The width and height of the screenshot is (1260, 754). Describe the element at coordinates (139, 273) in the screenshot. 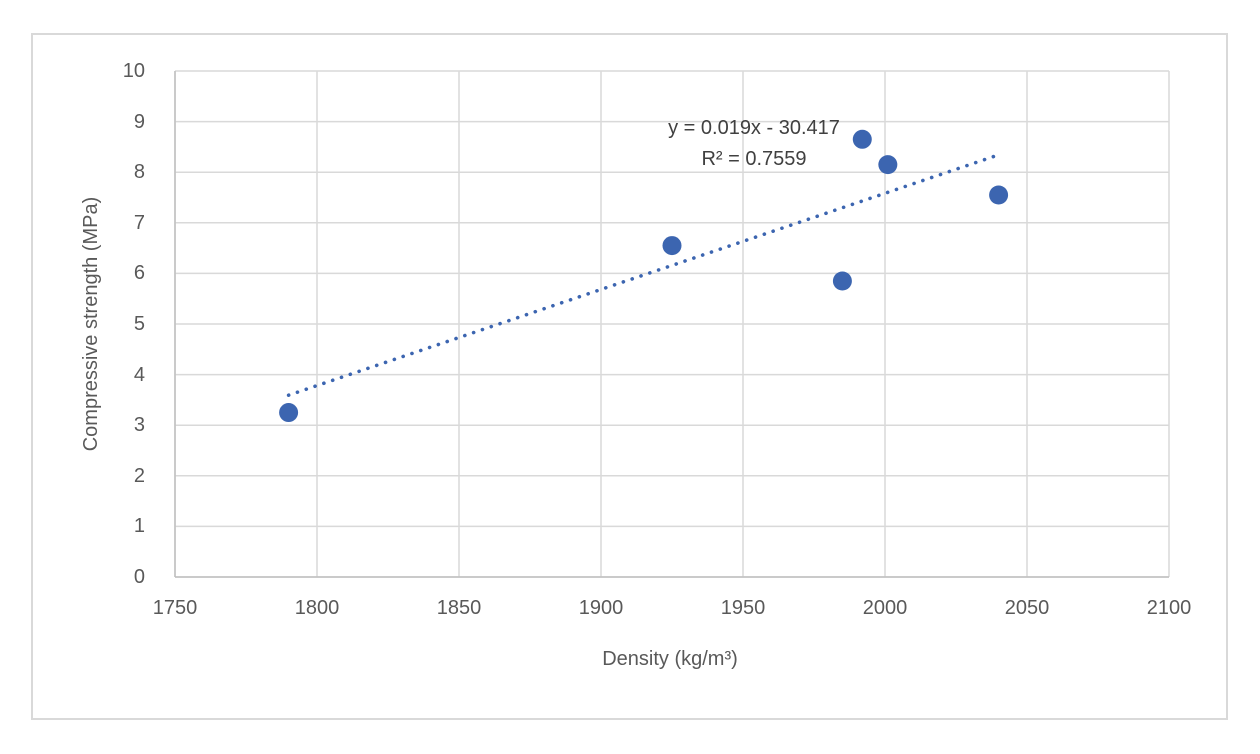

I see `y-tick-label-6: 6` at that location.